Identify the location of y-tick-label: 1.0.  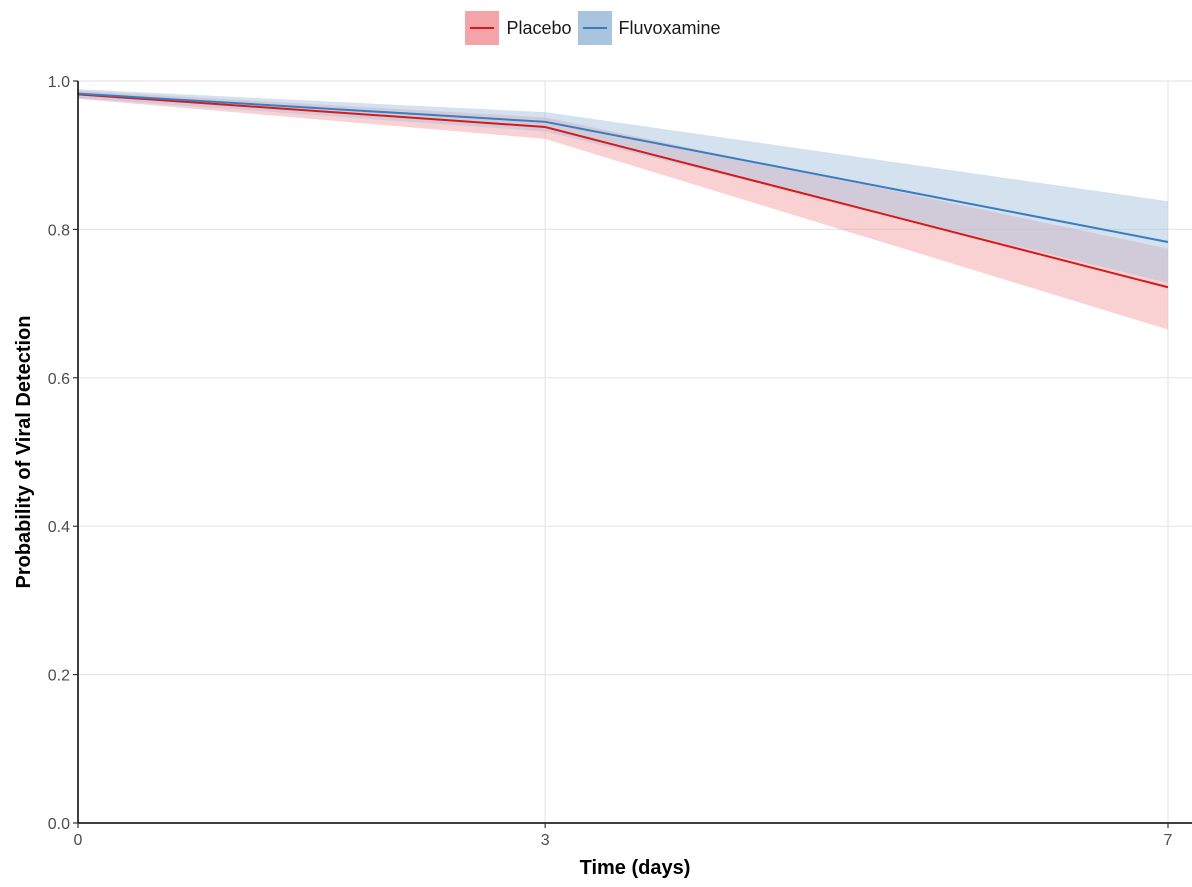
(59, 82).